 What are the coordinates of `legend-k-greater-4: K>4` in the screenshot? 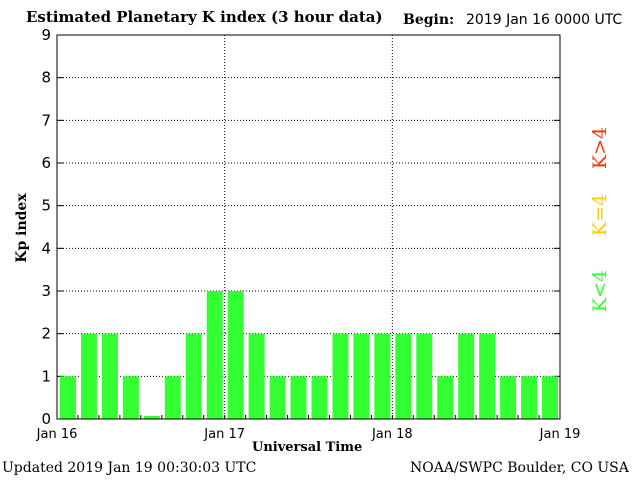 It's located at (600, 148).